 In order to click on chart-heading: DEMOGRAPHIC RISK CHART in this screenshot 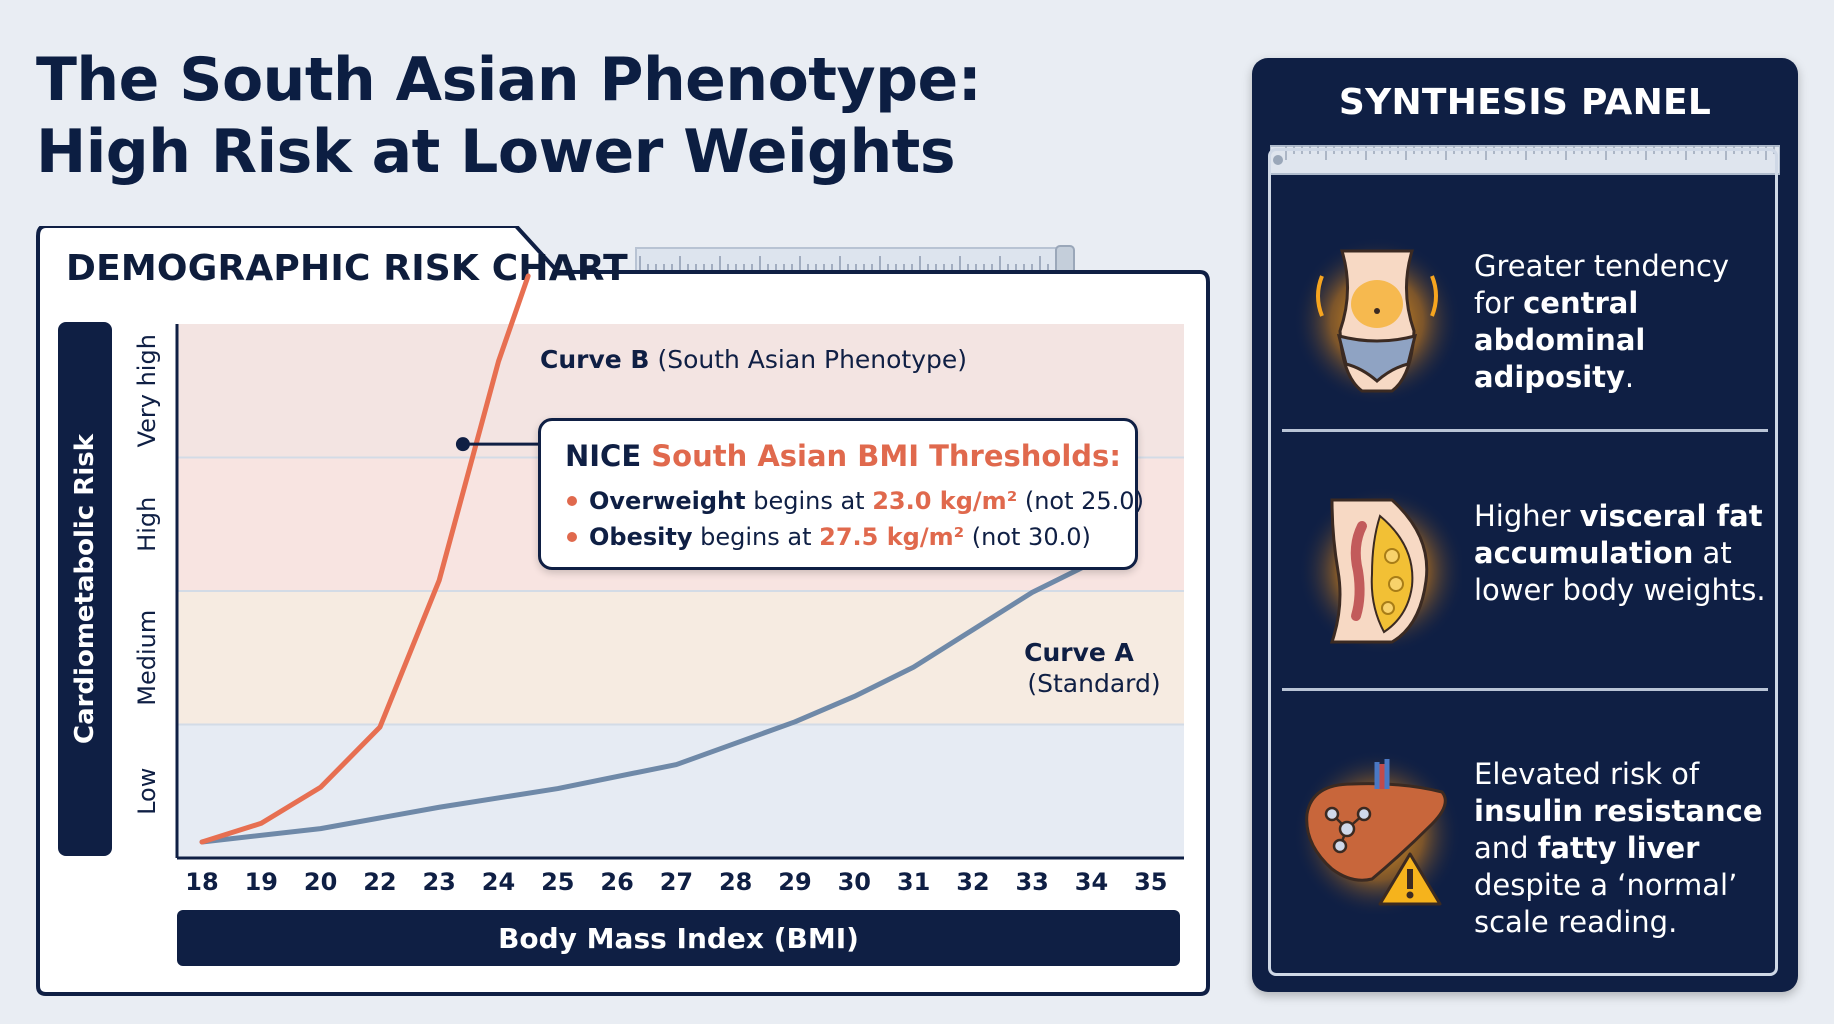, I will do `click(347, 268)`.